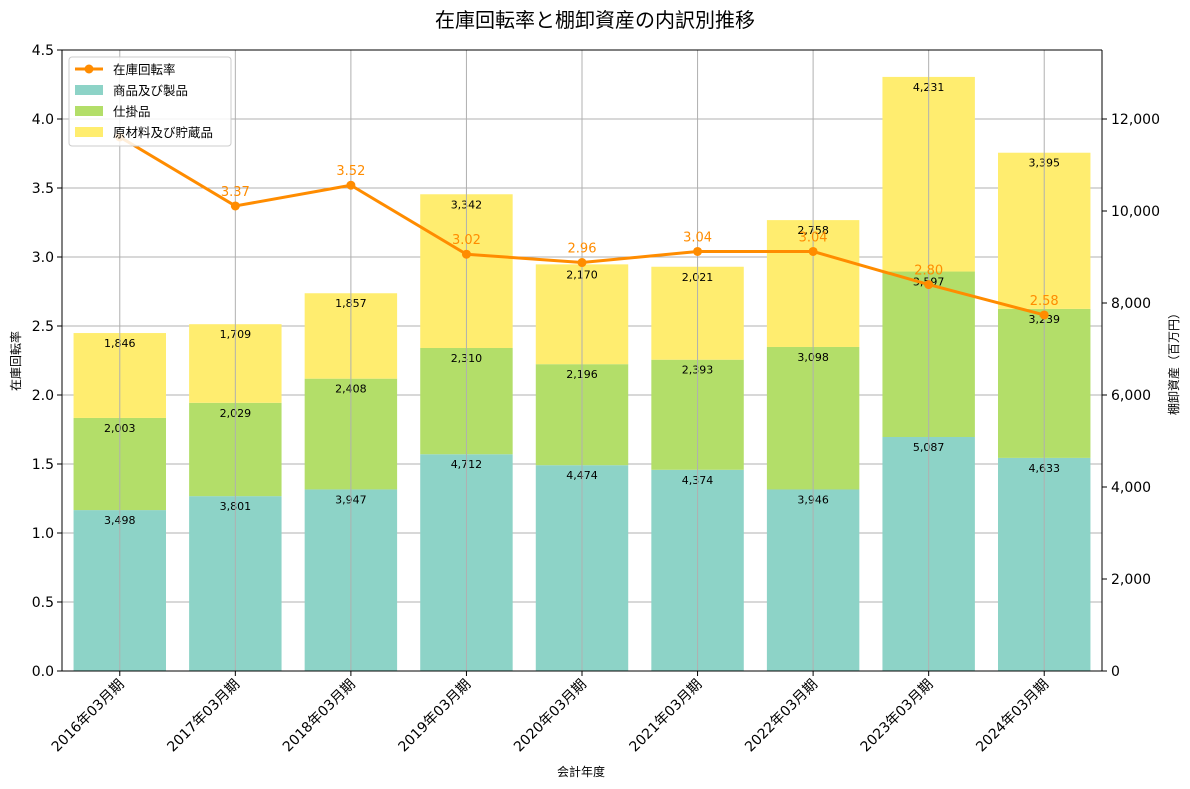 This screenshot has height=789, width=1190. What do you see at coordinates (1135, 120) in the screenshot?
I see `right-tick-label: 12,000` at bounding box center [1135, 120].